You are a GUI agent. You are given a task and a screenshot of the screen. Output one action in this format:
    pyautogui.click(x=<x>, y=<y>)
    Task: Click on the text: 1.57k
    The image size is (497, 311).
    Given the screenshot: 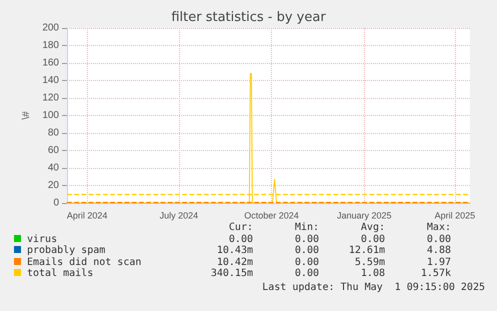 What is the action you would take?
    pyautogui.click(x=435, y=274)
    